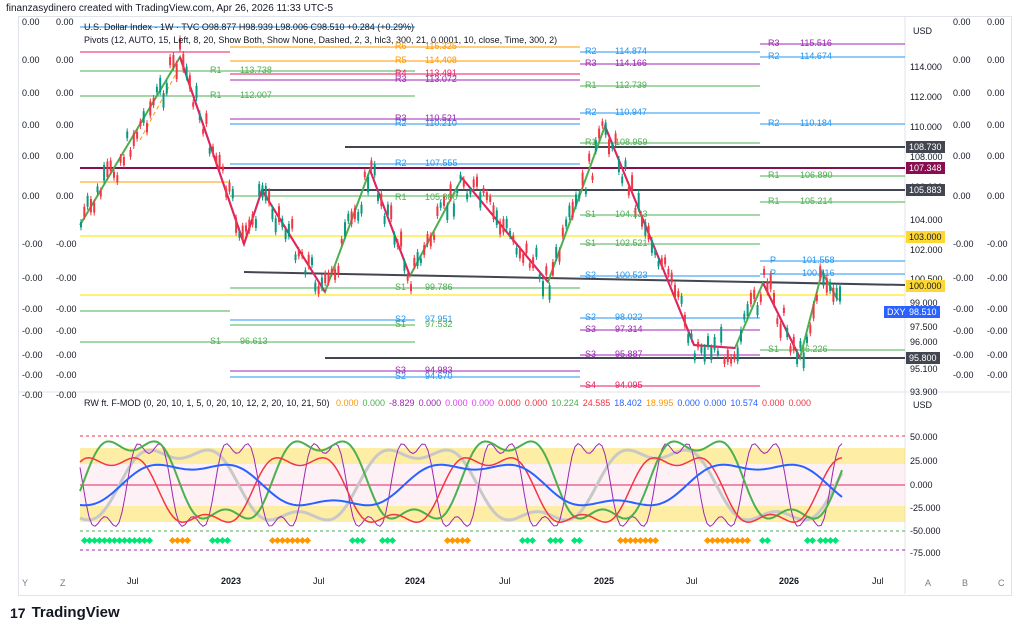 This screenshot has width=1024, height=632. Describe the element at coordinates (996, 196) in the screenshot. I see `outer-scale-label-2: 0.00` at that location.